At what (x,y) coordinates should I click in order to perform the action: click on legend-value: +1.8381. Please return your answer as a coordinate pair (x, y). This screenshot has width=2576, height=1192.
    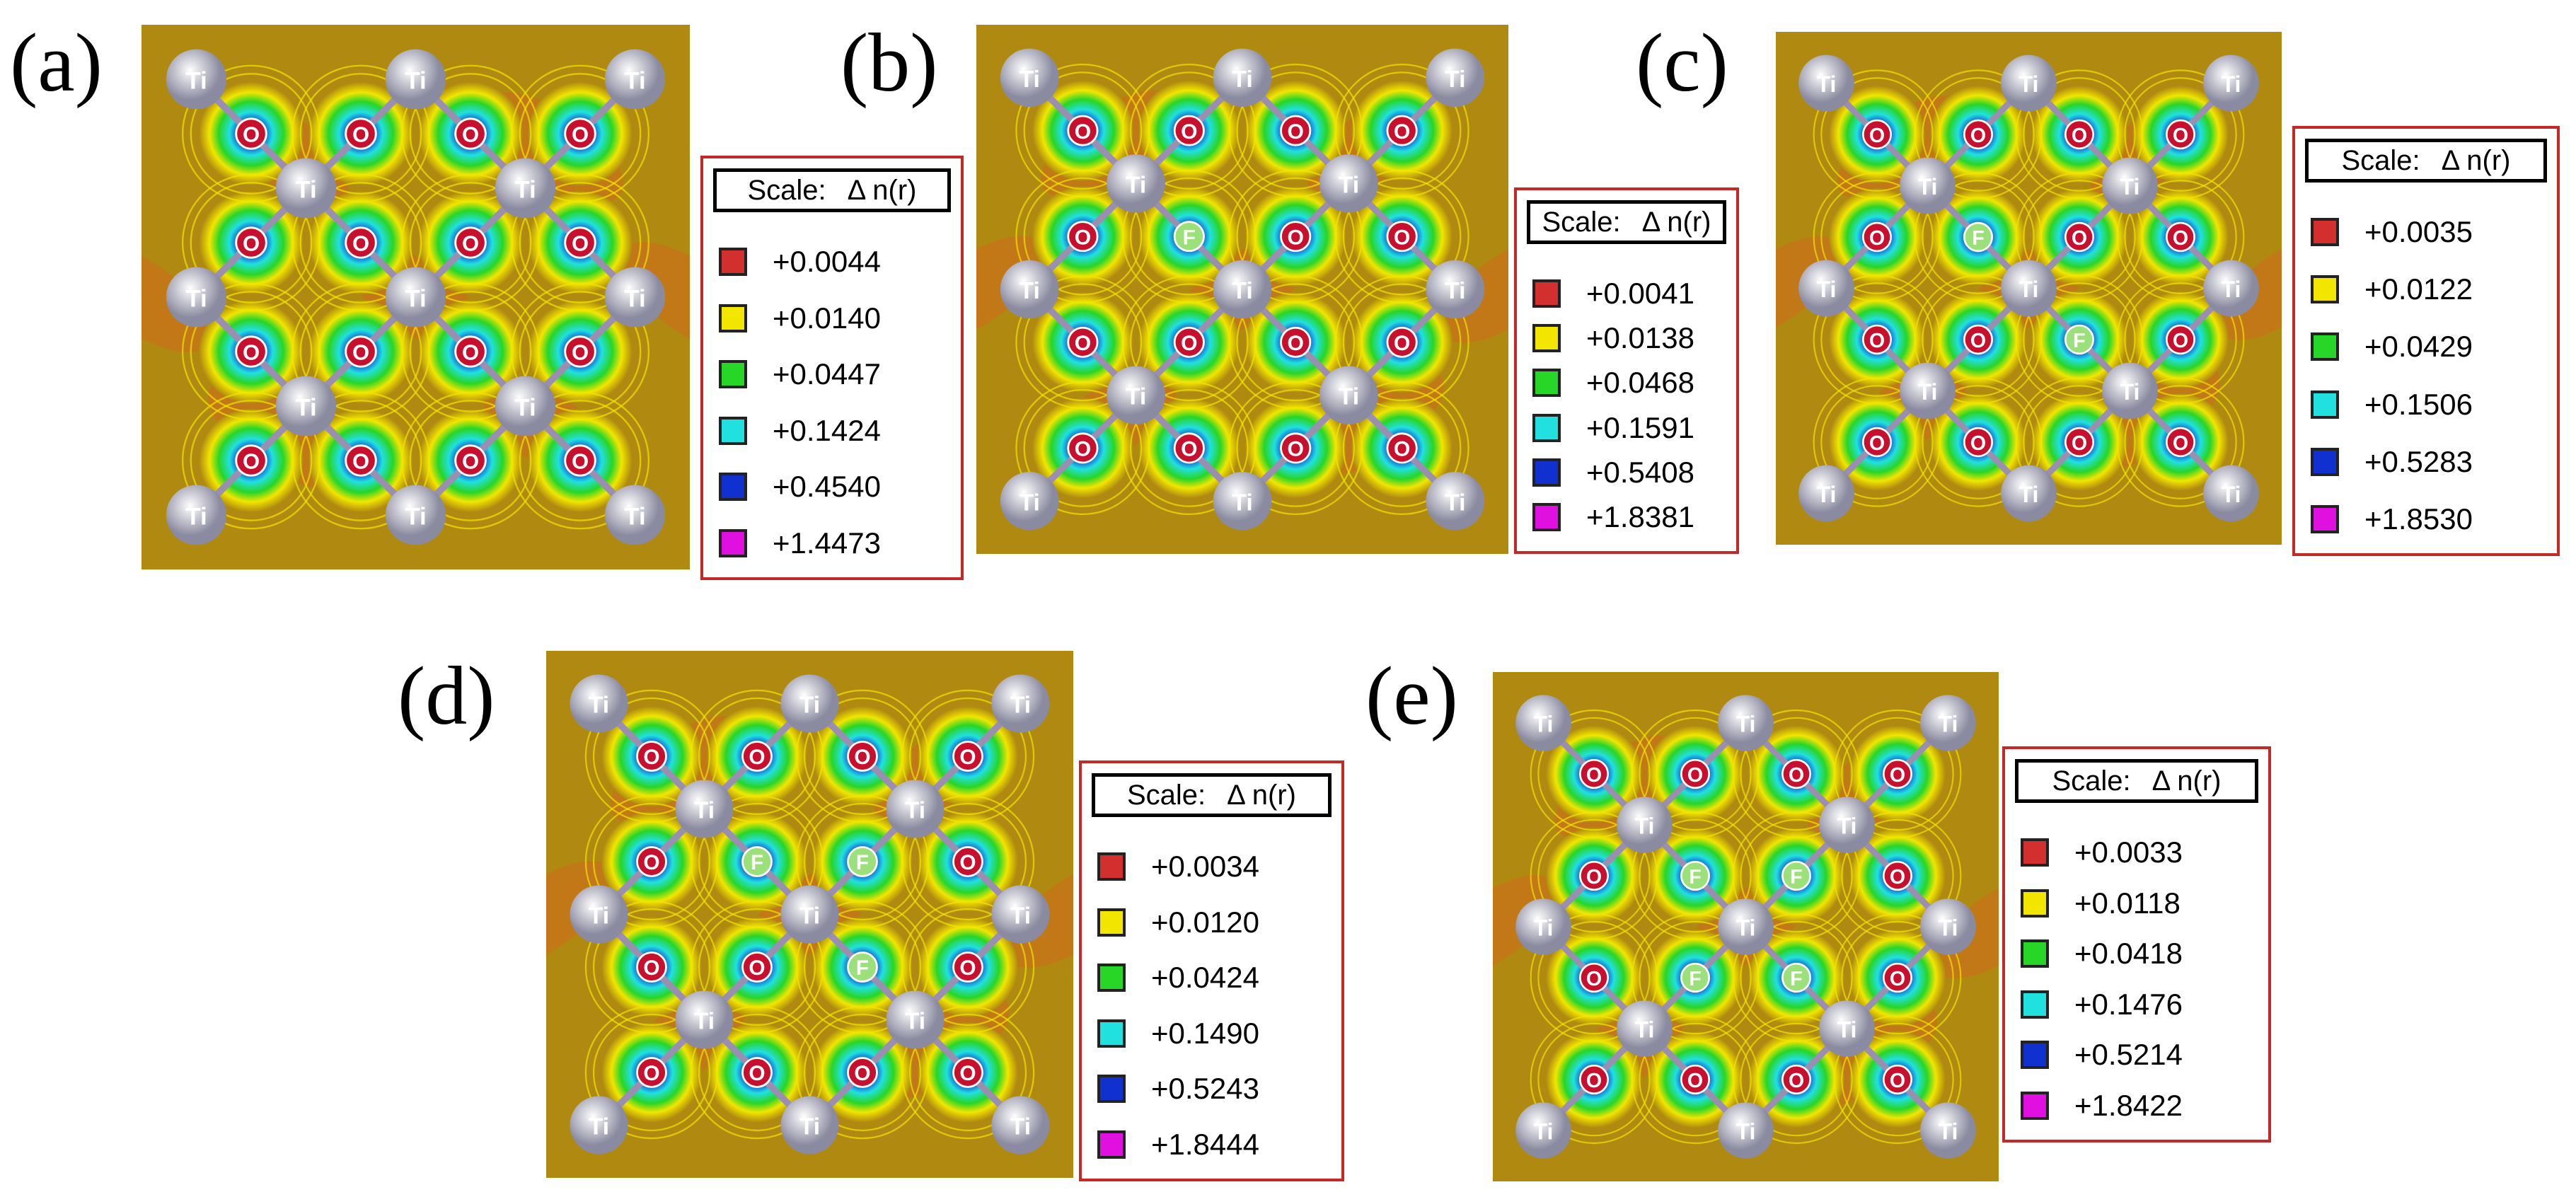
    Looking at the image, I should click on (1640, 516).